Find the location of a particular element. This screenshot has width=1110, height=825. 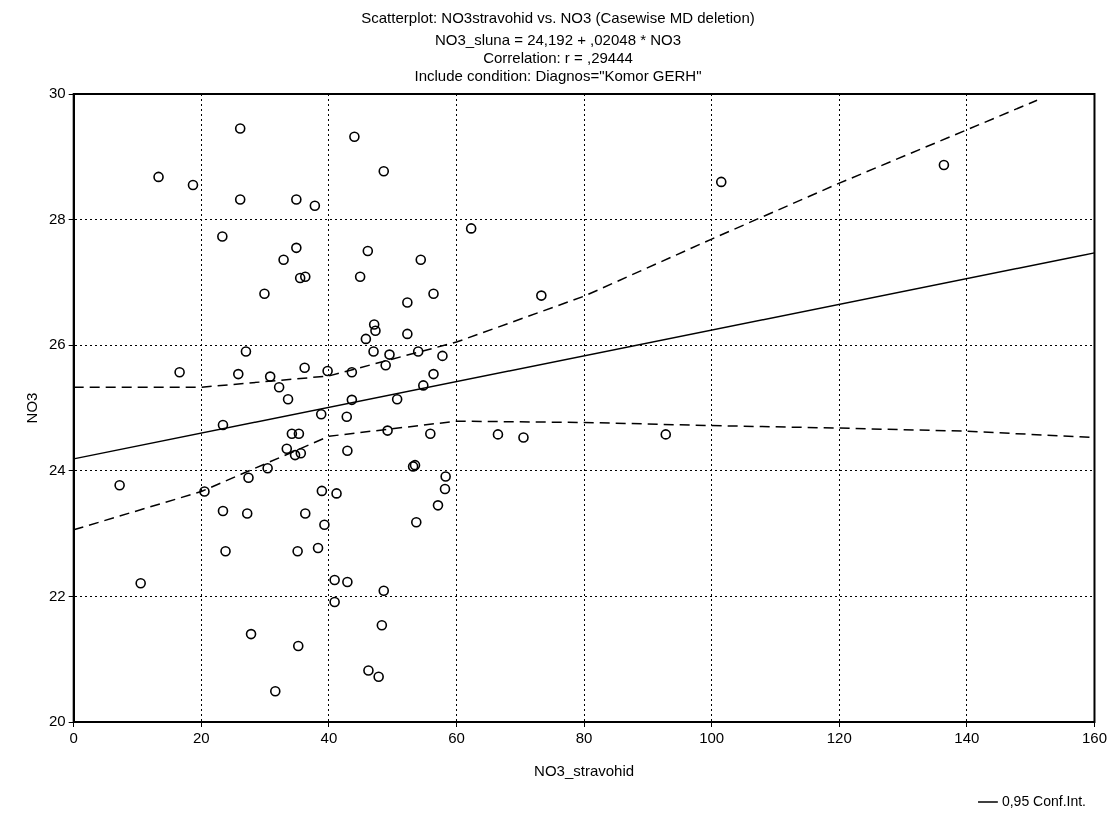

text: Correlation: r = ,29444 is located at coordinates (558, 58).